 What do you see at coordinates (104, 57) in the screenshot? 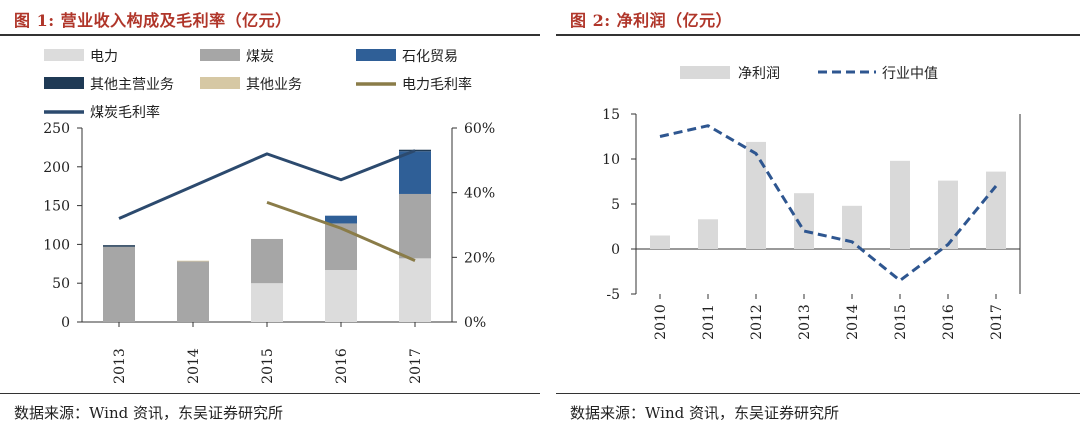
I see `legend-label-0: 电力` at bounding box center [104, 57].